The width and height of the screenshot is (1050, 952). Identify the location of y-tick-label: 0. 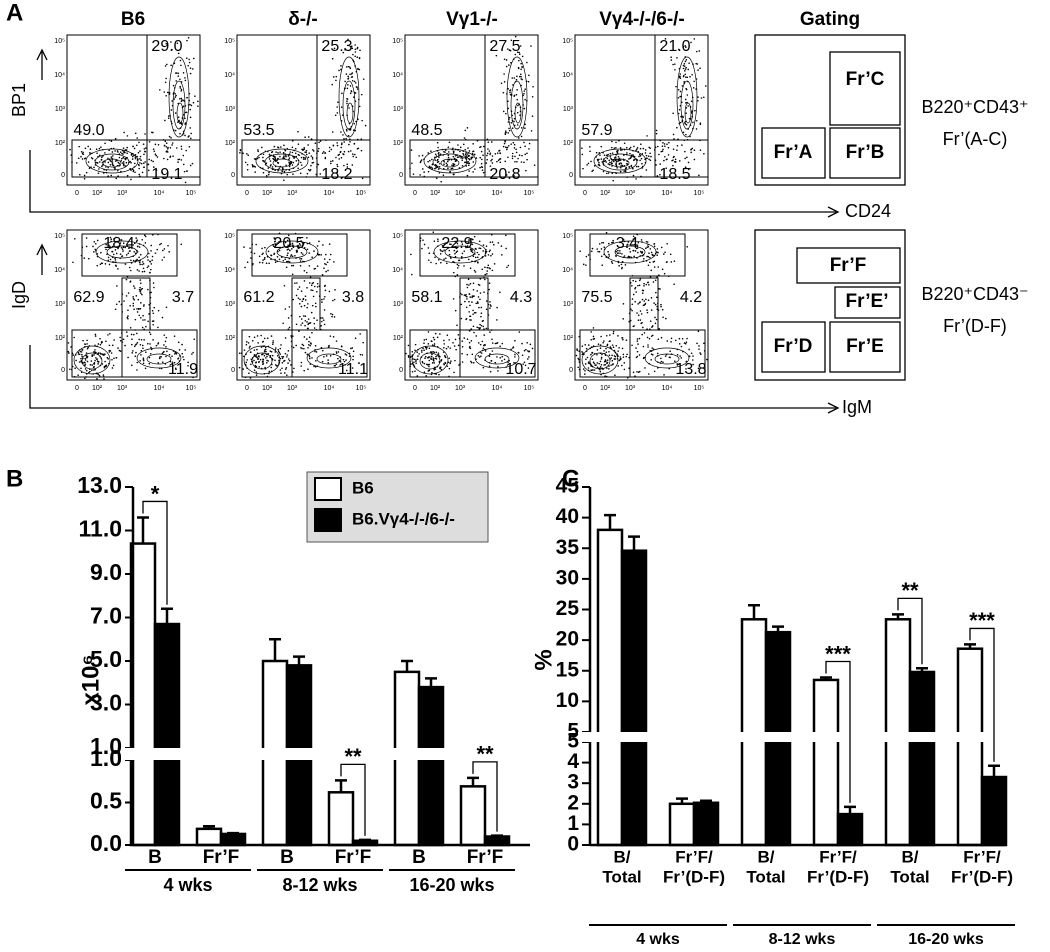
(233, 370).